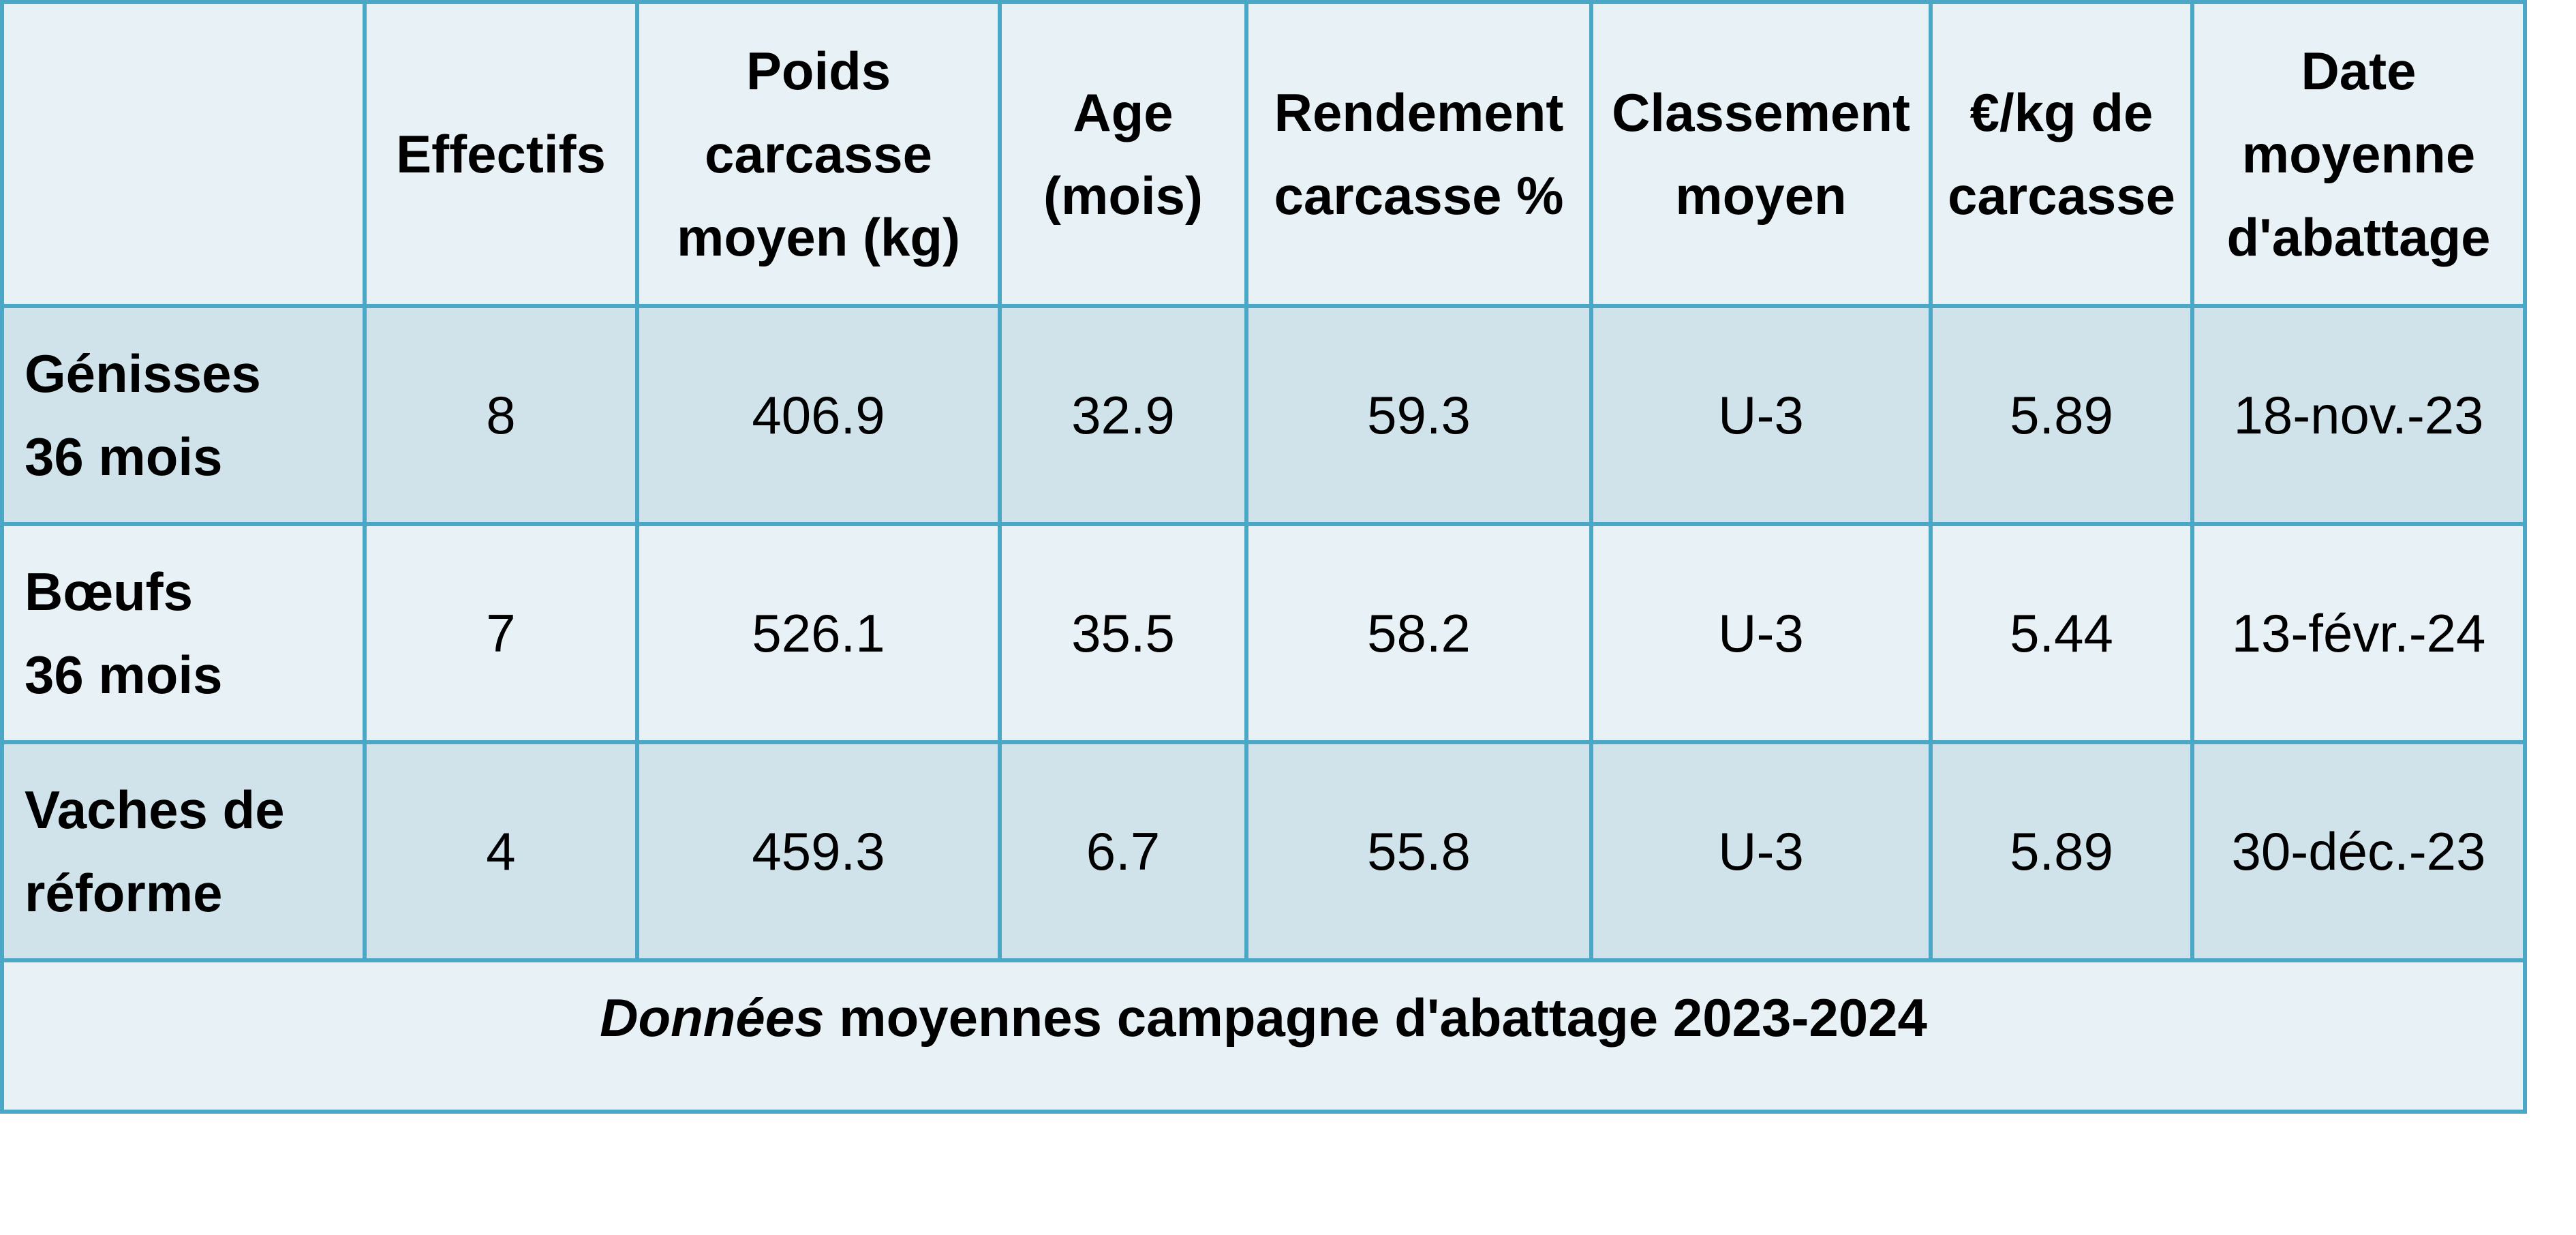 This screenshot has height=1235, width=2576. Describe the element at coordinates (2358, 415) in the screenshot. I see `cell-date: 18-nov.-23` at that location.